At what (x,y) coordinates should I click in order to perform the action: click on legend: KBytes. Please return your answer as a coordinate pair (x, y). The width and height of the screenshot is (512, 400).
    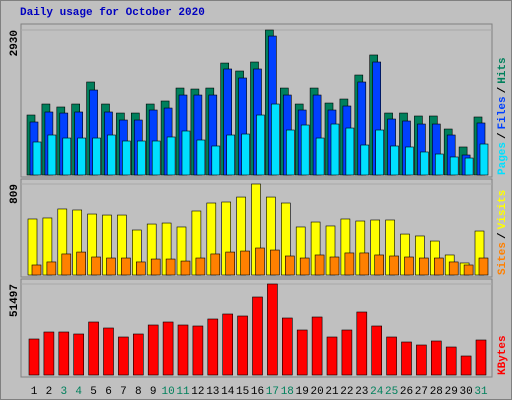
    Looking at the image, I should click on (503, 355).